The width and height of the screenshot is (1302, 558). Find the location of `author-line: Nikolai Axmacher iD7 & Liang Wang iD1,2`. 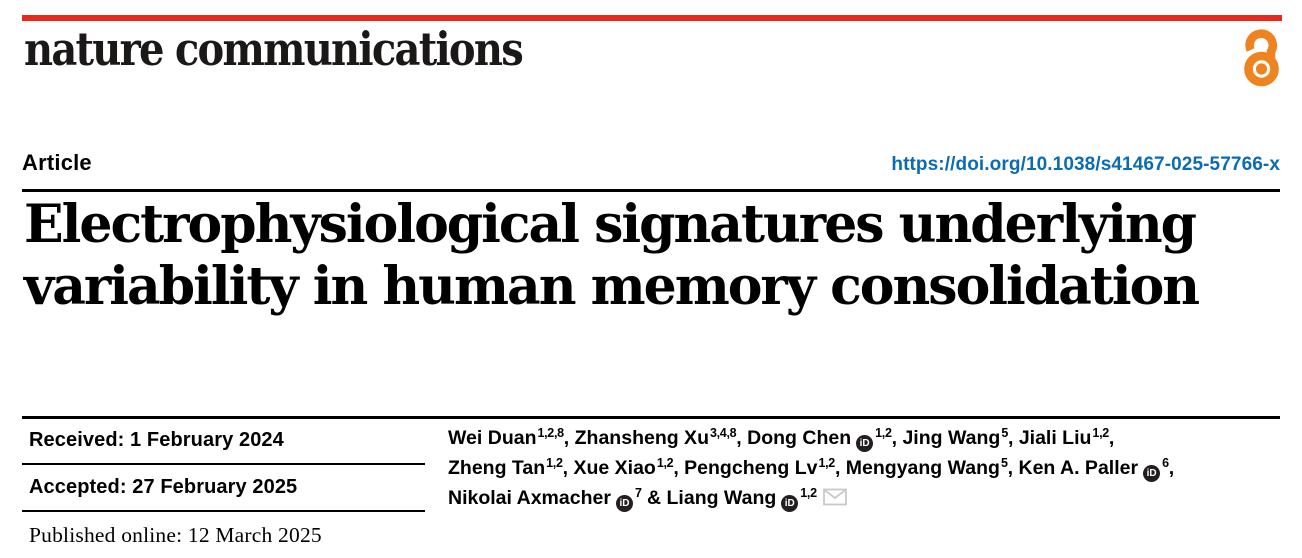

author-line: Nikolai Axmacher iD7 & Liang Wang iD1,2 is located at coordinates (867, 498).